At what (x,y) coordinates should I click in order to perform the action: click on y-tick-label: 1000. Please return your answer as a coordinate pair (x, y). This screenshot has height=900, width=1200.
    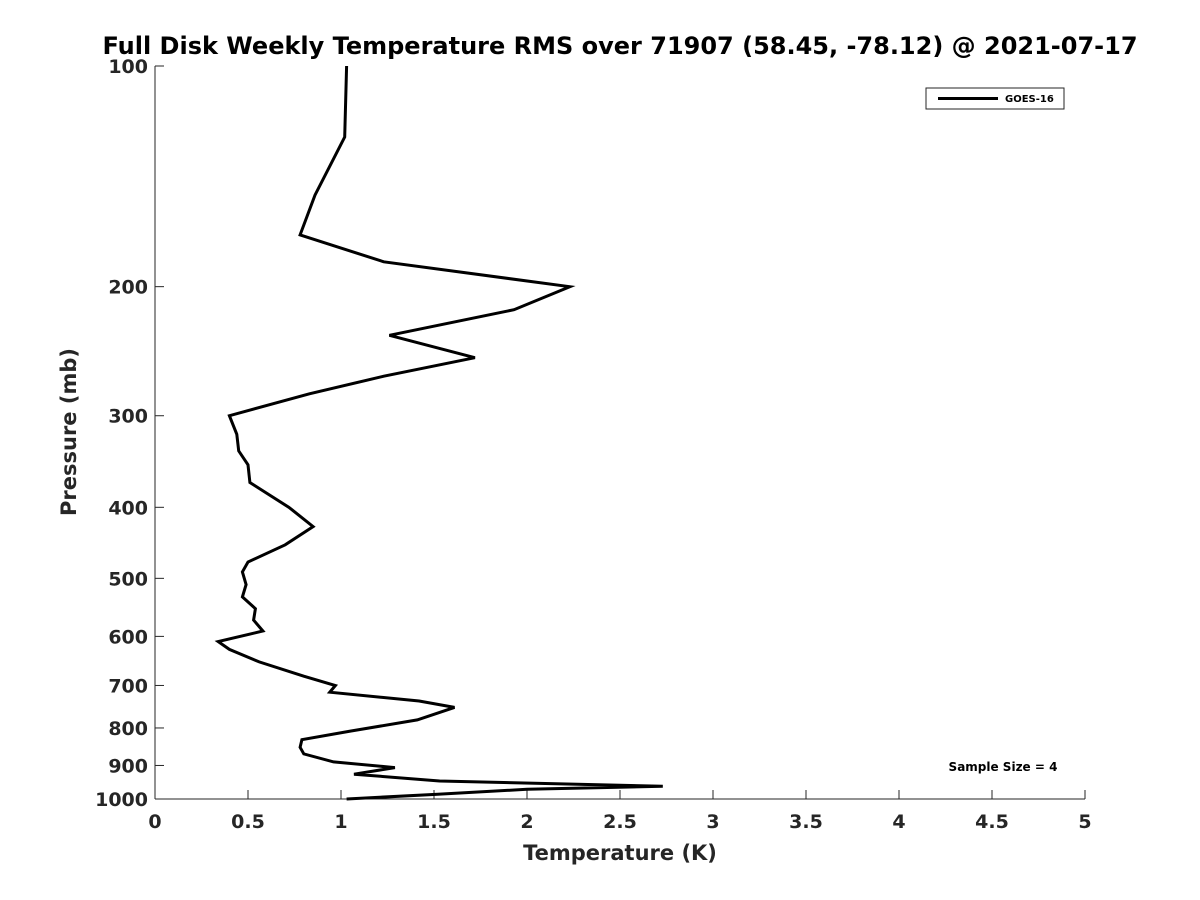
    Looking at the image, I should click on (121, 800).